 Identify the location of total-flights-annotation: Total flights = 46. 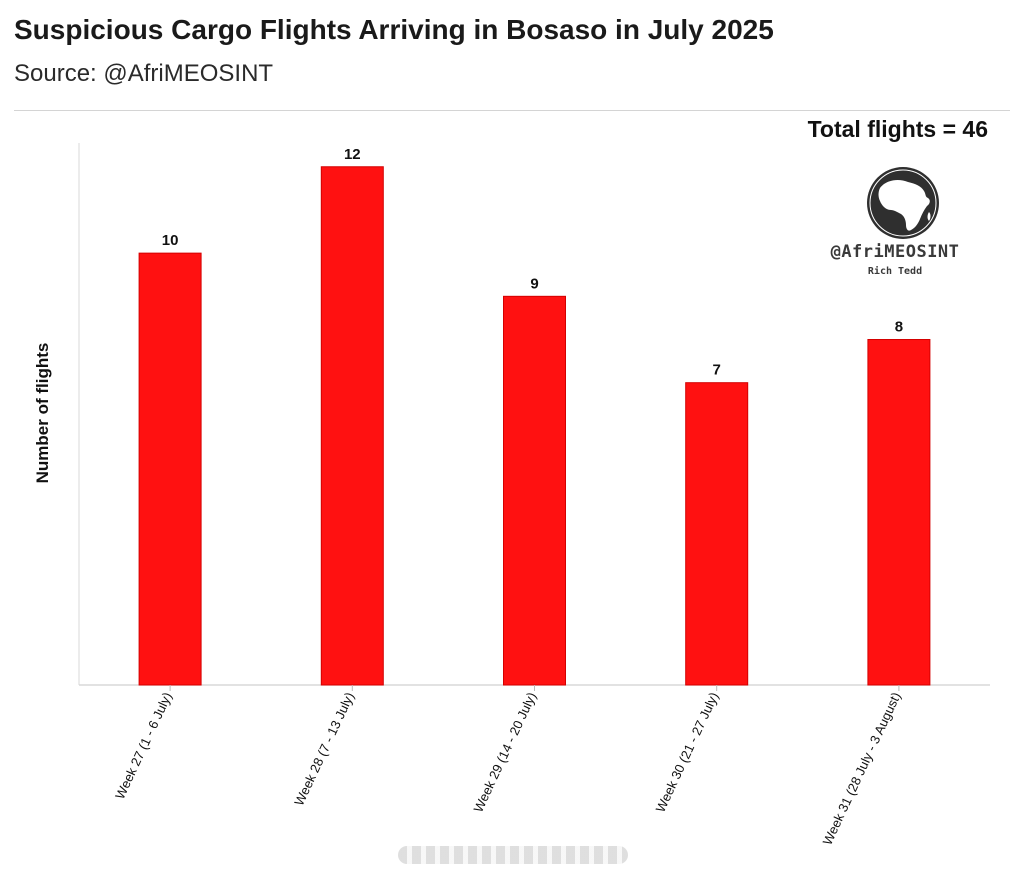
(897, 129).